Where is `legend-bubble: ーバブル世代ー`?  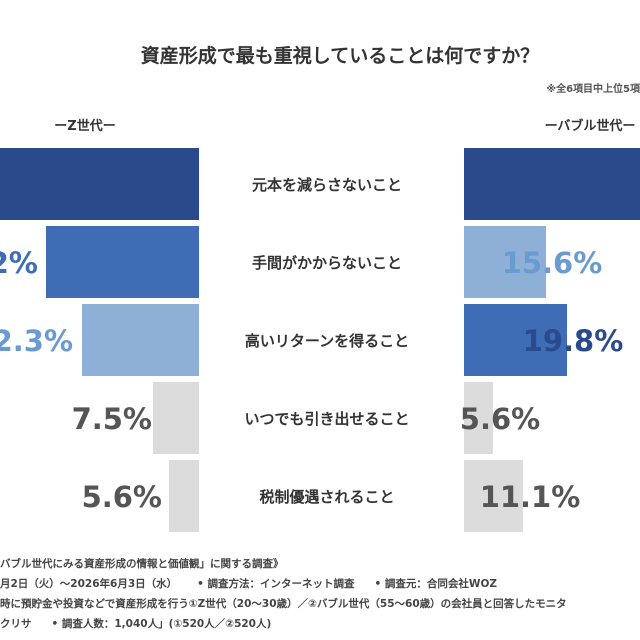 legend-bubble: ーバブル世代ー is located at coordinates (590, 126).